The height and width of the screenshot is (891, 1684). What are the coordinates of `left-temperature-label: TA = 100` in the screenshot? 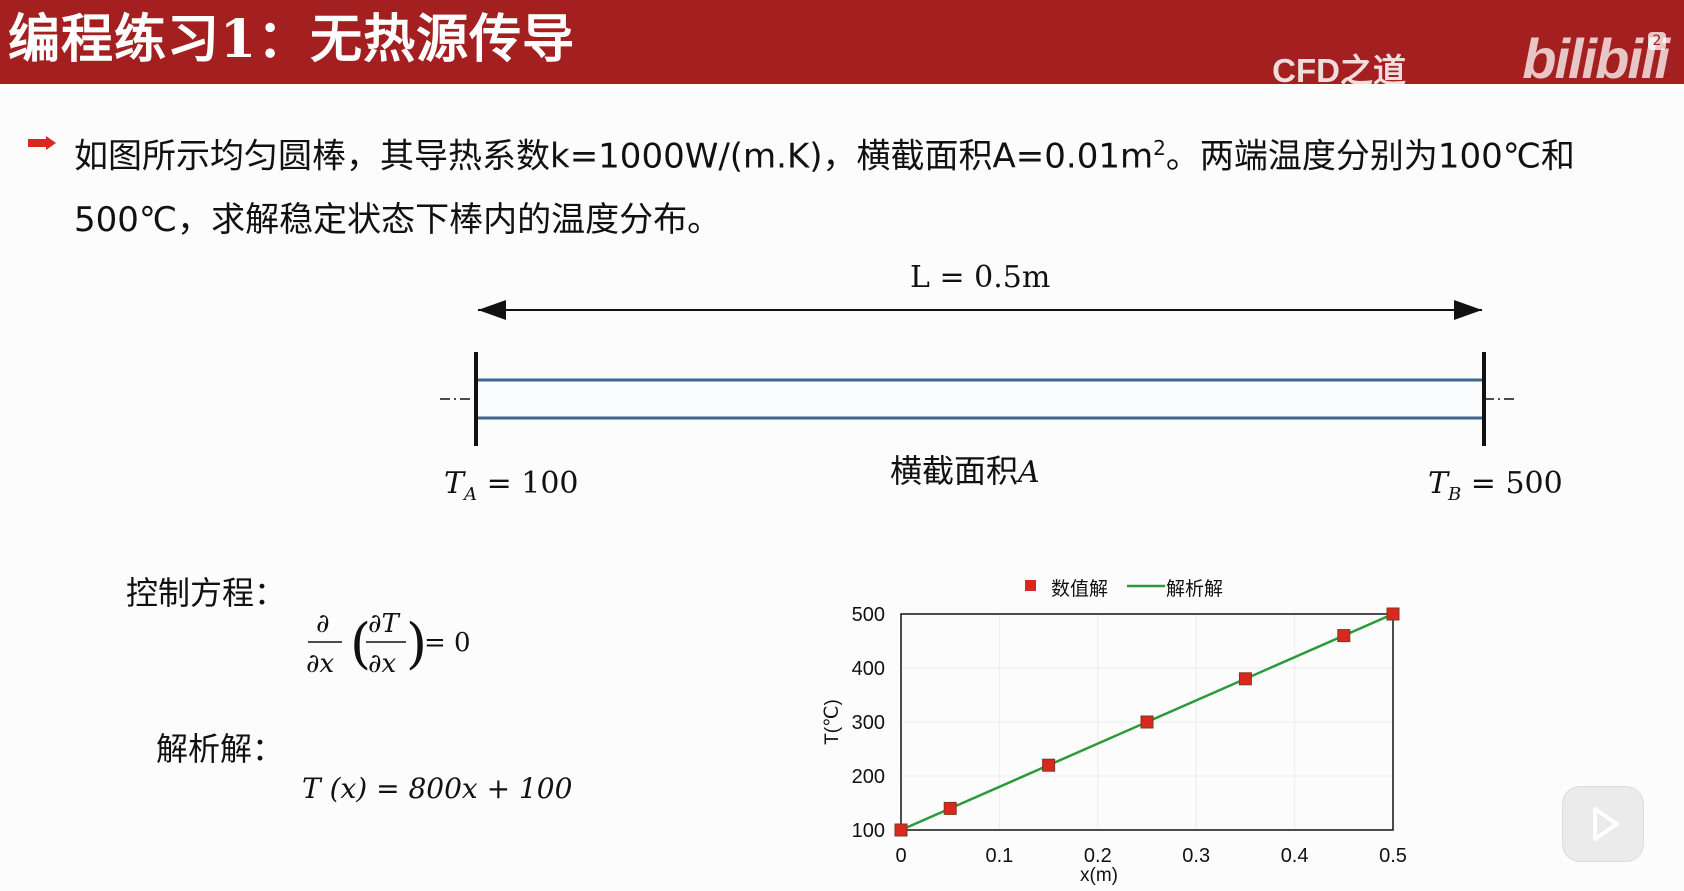 It's located at (511, 485).